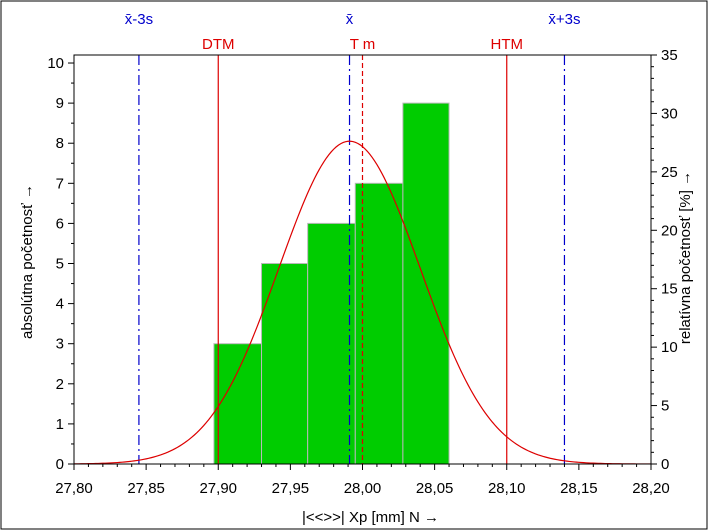 This screenshot has width=708, height=530. What do you see at coordinates (370, 517) in the screenshot?
I see `x-axis-label: |<<>>| Xp [mm] N →` at bounding box center [370, 517].